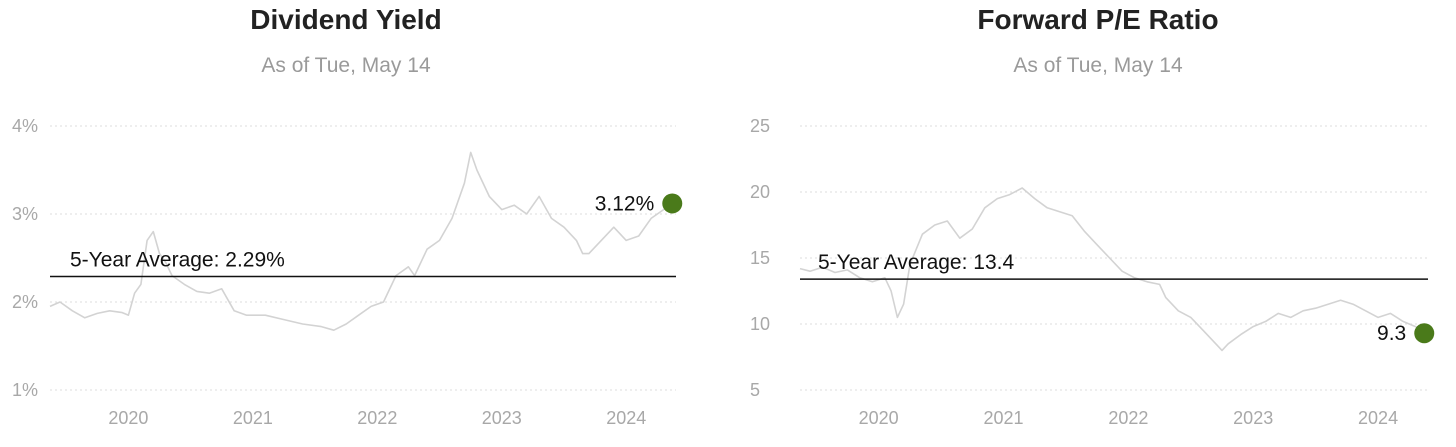  What do you see at coordinates (760, 324) in the screenshot?
I see `y-tick-label: 10` at bounding box center [760, 324].